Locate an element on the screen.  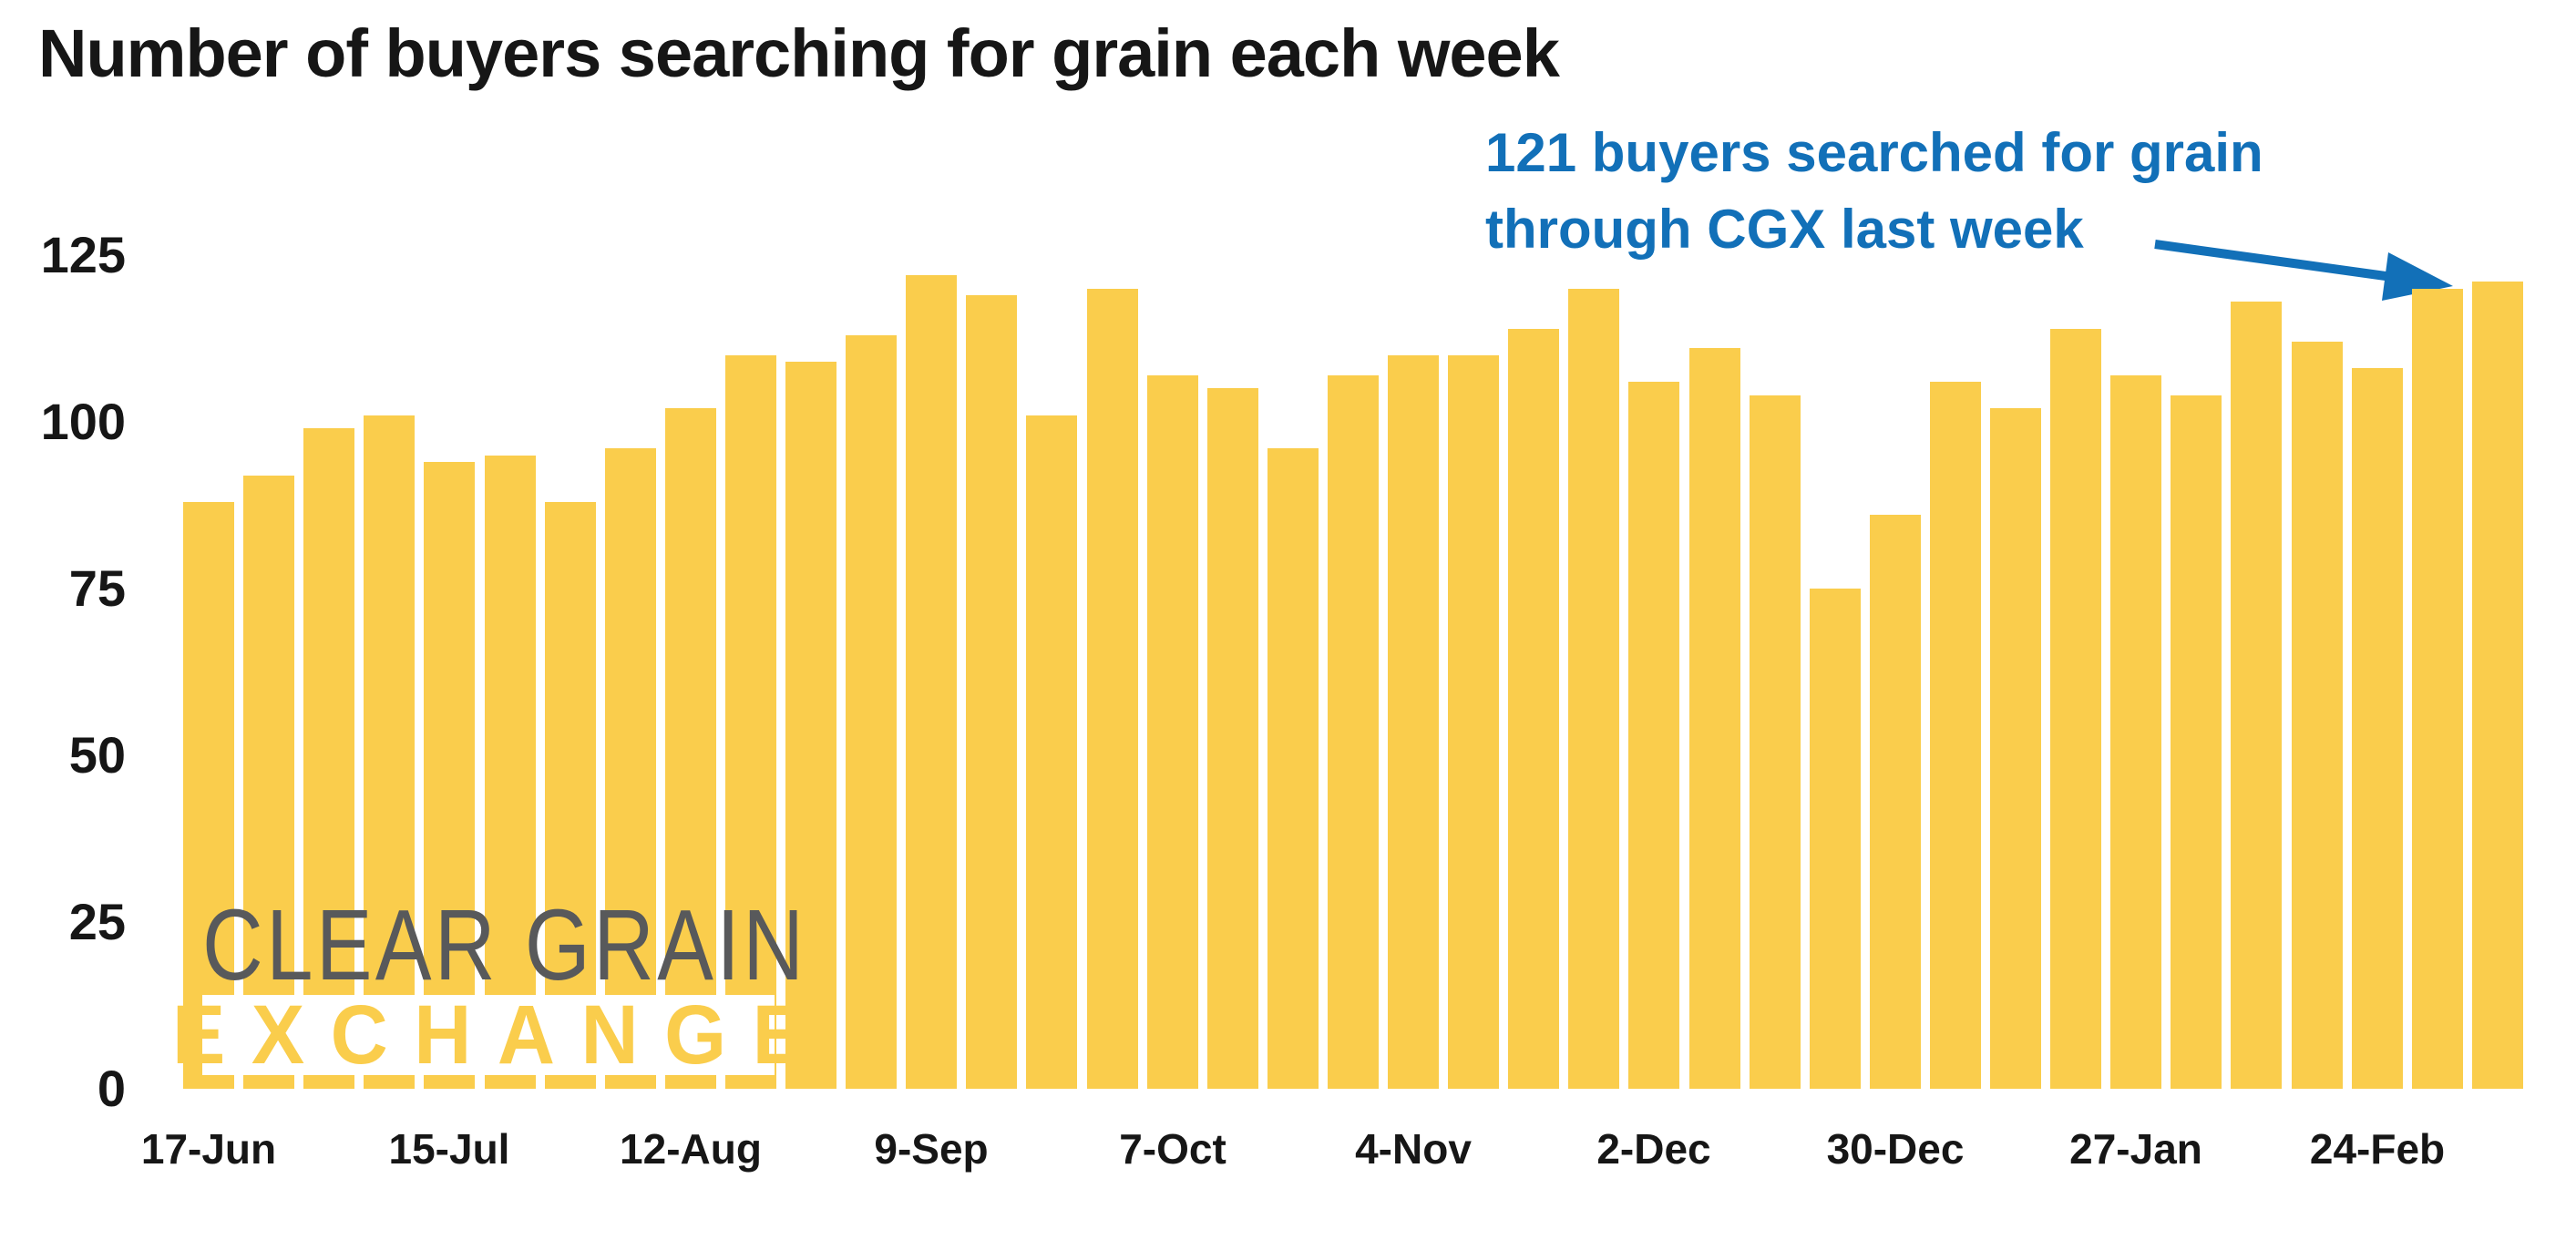
x-axis-tick-label: 7-Oct is located at coordinates (1172, 1149).